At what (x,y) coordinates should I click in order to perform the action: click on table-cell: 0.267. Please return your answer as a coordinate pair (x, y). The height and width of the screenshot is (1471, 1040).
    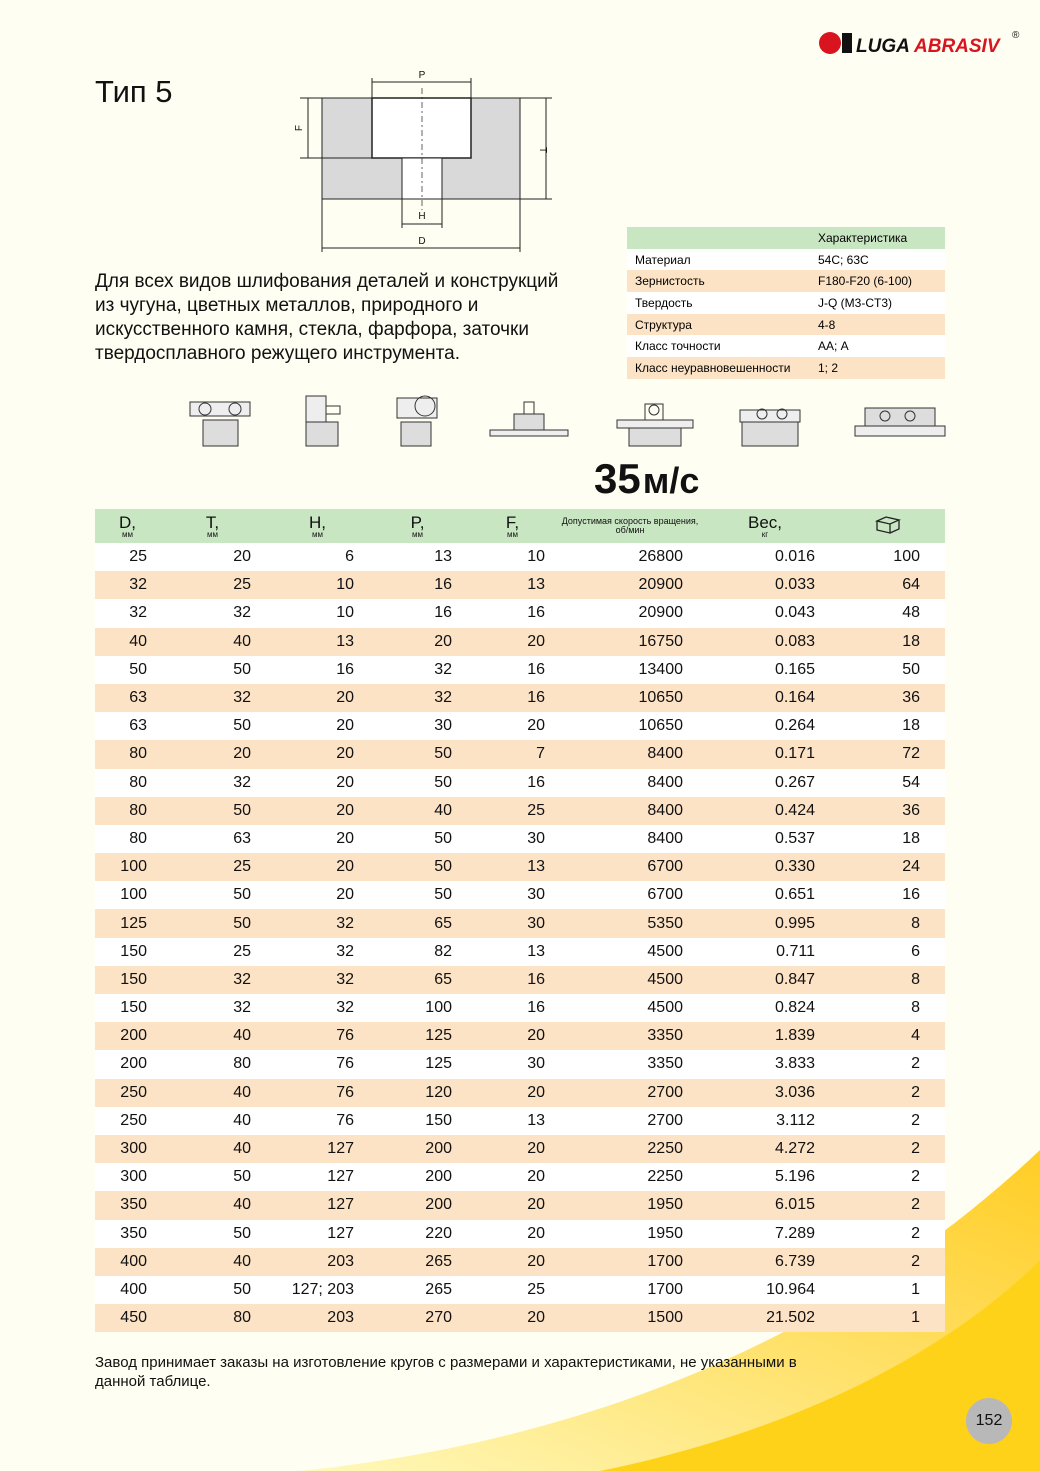
    Looking at the image, I should click on (765, 782).